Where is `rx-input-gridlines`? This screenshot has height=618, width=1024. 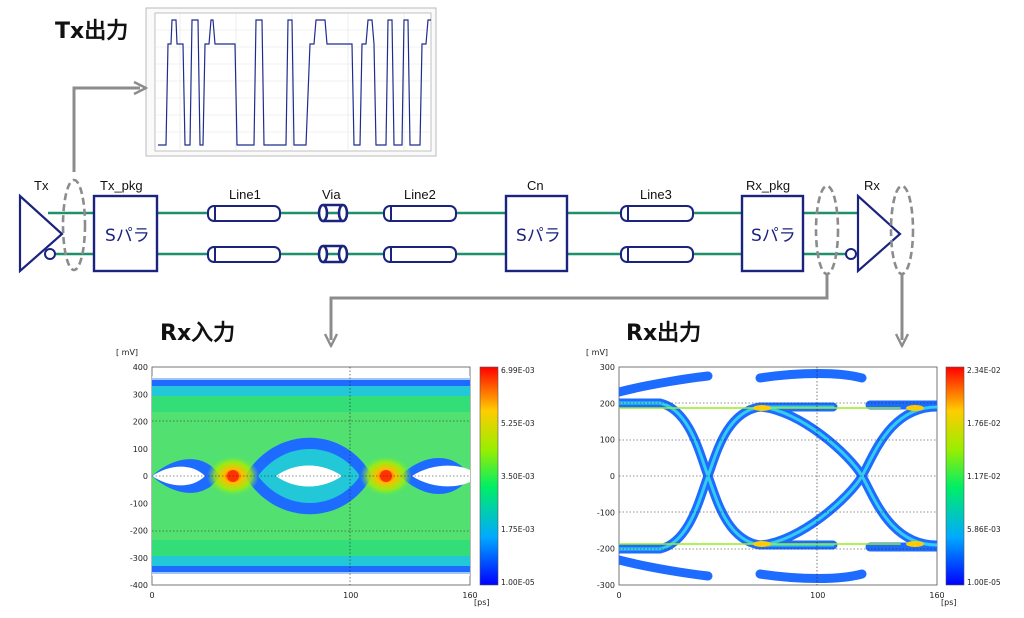 rx-input-gridlines is located at coordinates (311, 476).